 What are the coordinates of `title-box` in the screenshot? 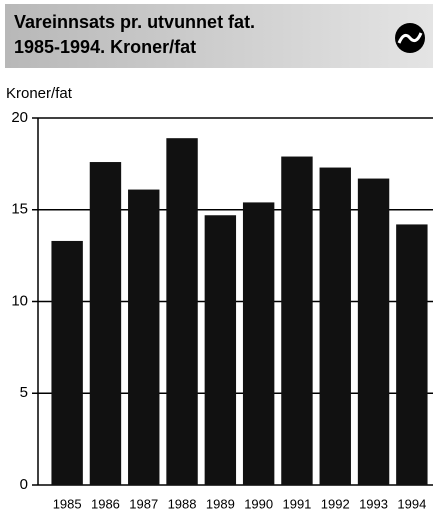 It's located at (219, 36).